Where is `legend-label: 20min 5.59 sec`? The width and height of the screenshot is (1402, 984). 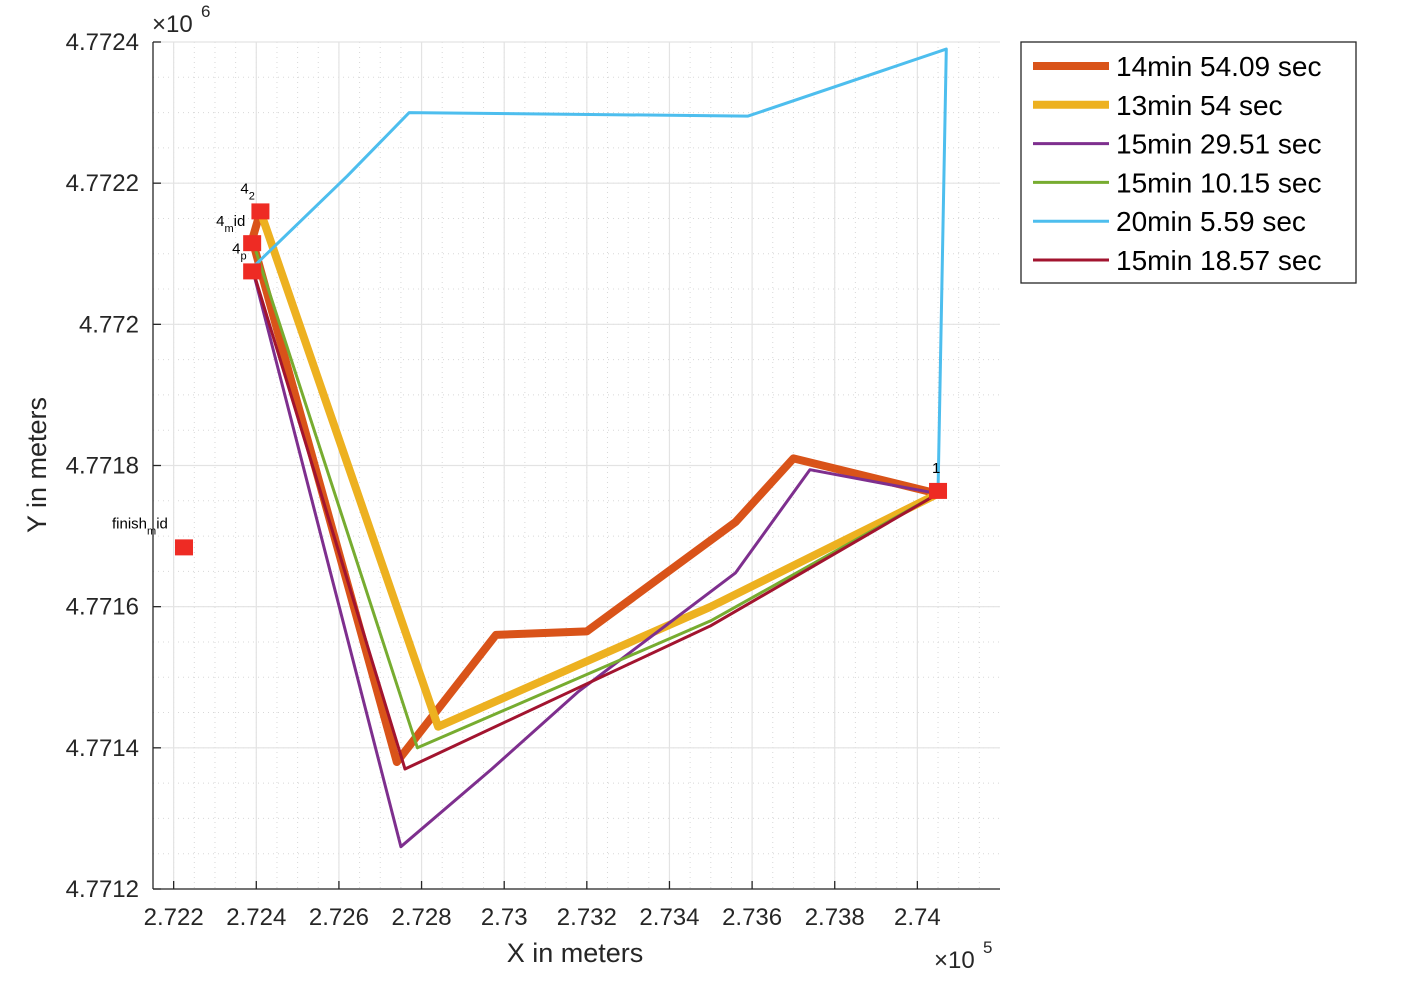 legend-label: 20min 5.59 sec is located at coordinates (1211, 221).